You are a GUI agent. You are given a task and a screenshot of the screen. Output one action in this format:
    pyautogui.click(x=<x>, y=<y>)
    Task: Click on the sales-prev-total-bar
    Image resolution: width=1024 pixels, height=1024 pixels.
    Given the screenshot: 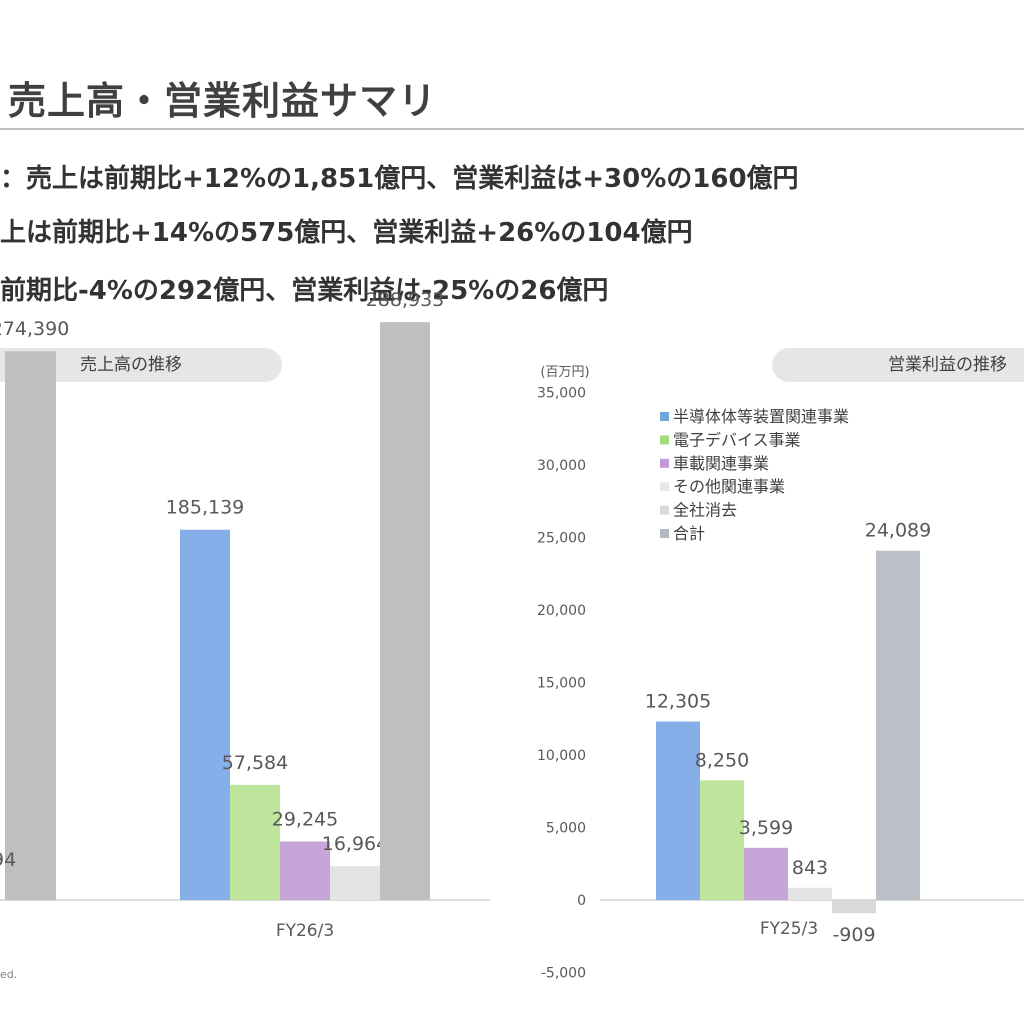 What is the action you would take?
    pyautogui.click(x=30, y=626)
    